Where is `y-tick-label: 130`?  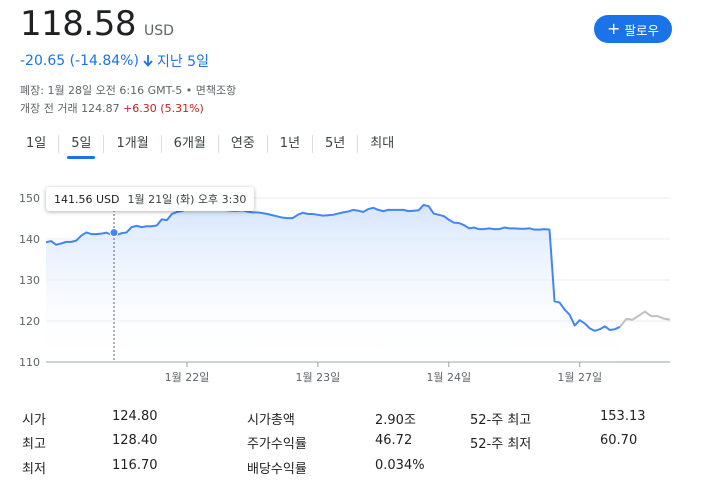
y-tick-label: 130 is located at coordinates (29, 280).